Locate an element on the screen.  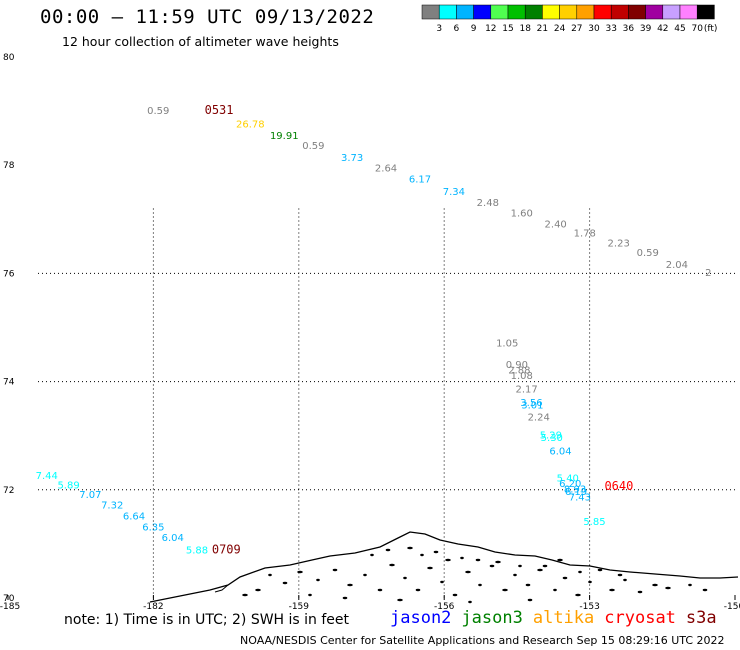
wave-height-label: 2.40 is located at coordinates (556, 224).